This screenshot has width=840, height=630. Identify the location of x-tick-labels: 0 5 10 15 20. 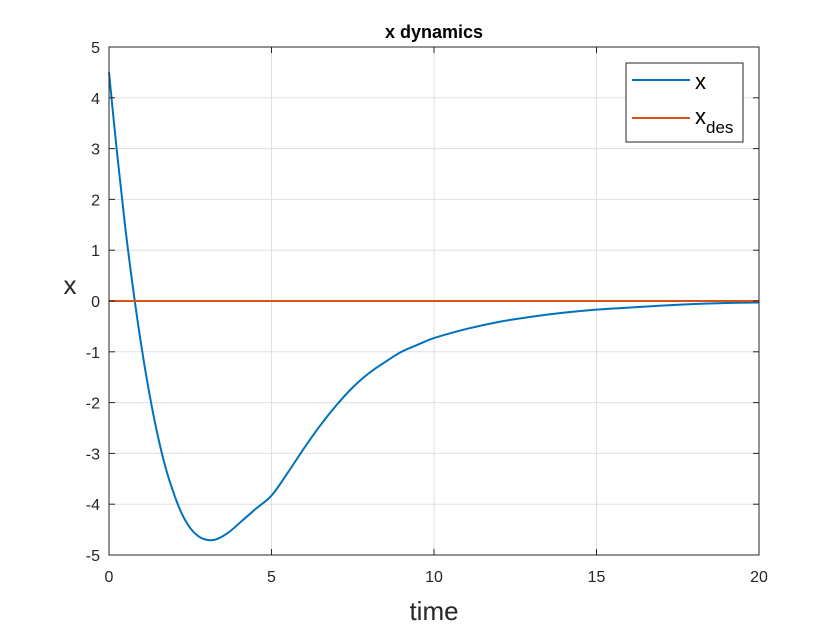
(436, 577).